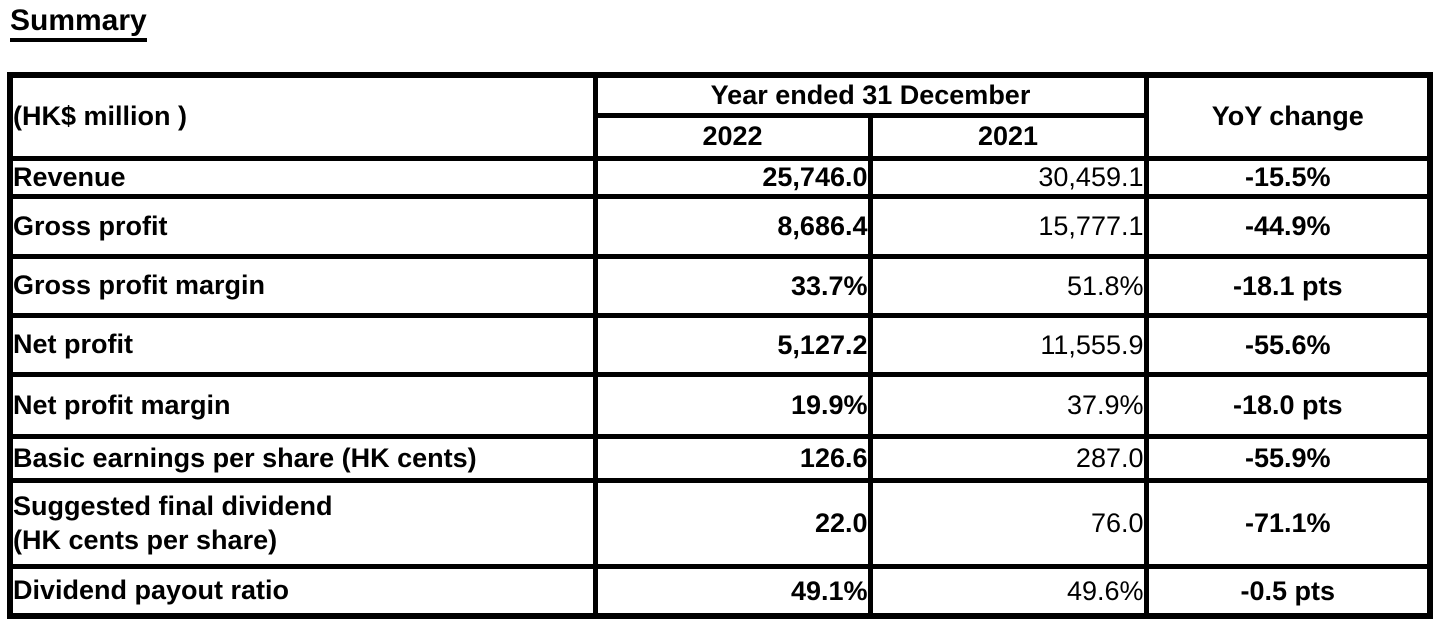  I want to click on column-header-2022: 2022, so click(732, 136).